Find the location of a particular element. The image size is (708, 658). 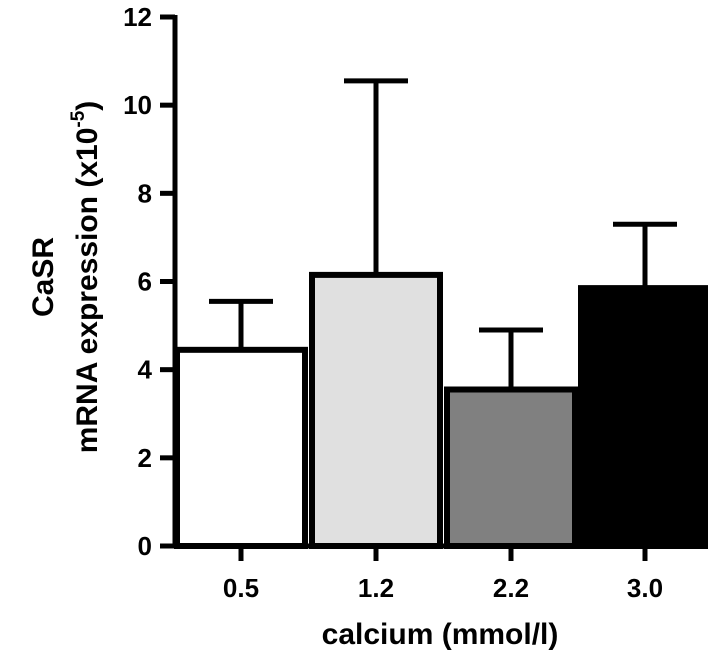

y-ticks-layer: 0 2 4 6 8 10 12 is located at coordinates (149, 281).